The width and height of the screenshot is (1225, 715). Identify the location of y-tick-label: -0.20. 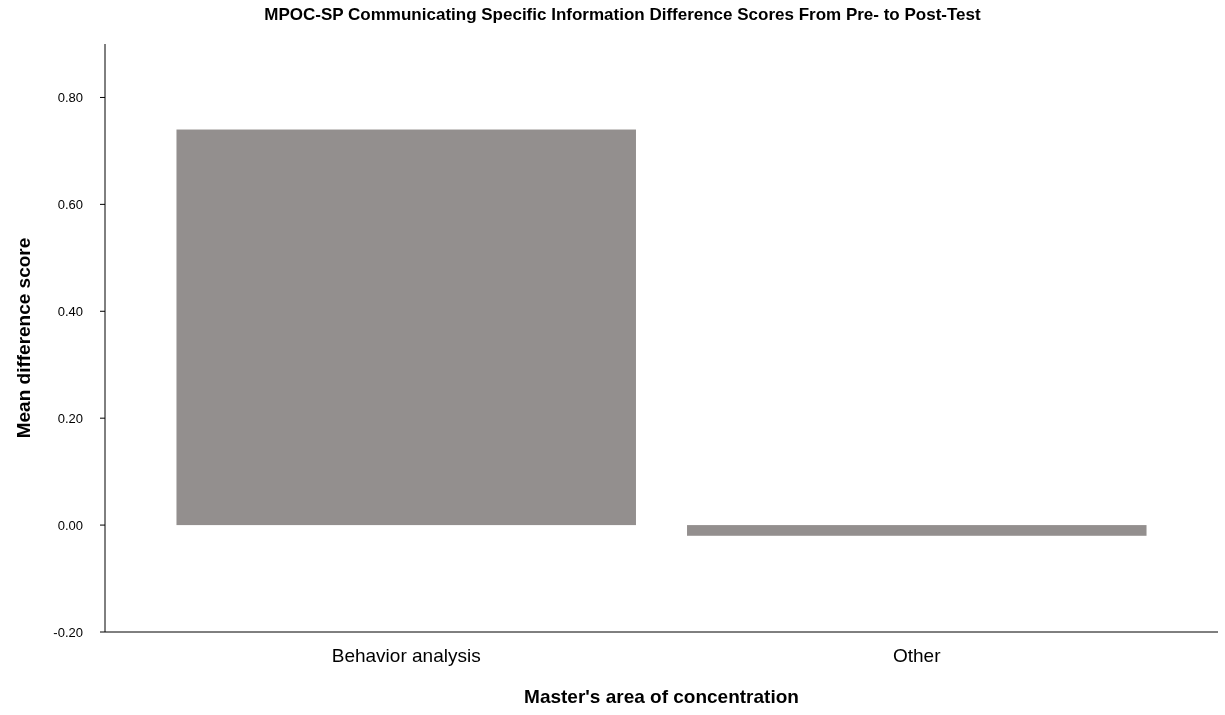
(68, 632).